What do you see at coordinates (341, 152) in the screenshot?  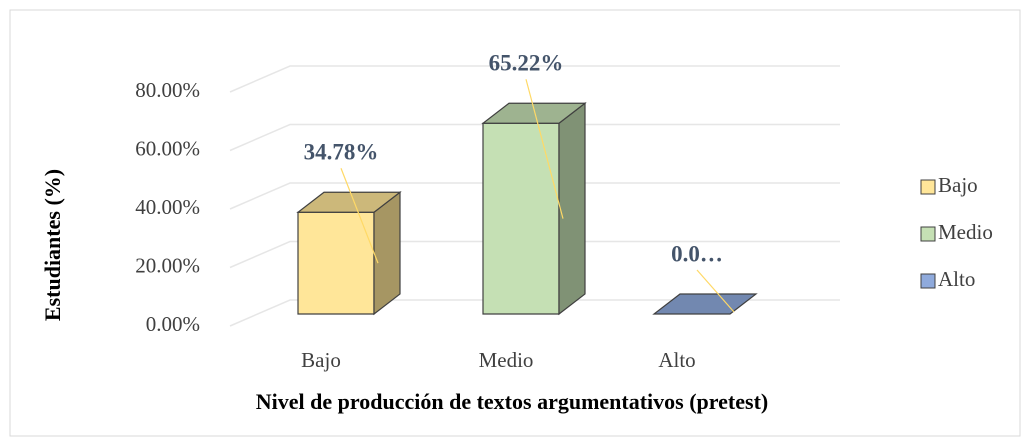 I see `data-label: 34.78%` at bounding box center [341, 152].